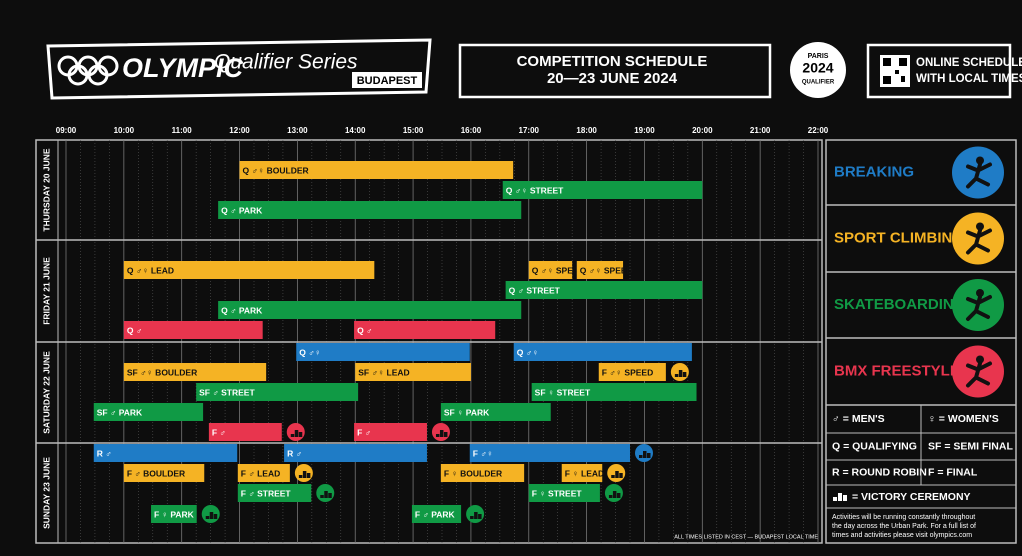 The image size is (1022, 556). What do you see at coordinates (528, 352) in the screenshot?
I see `event-label: Q ♂♀` at bounding box center [528, 352].